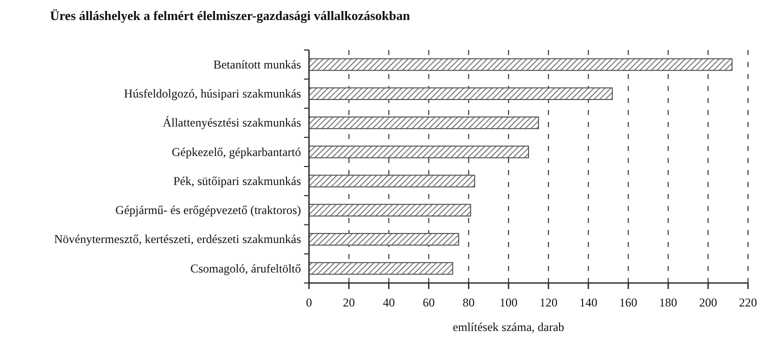 The width and height of the screenshot is (768, 345). I want to click on x-axis-title: említések száma, darab, so click(508, 327).